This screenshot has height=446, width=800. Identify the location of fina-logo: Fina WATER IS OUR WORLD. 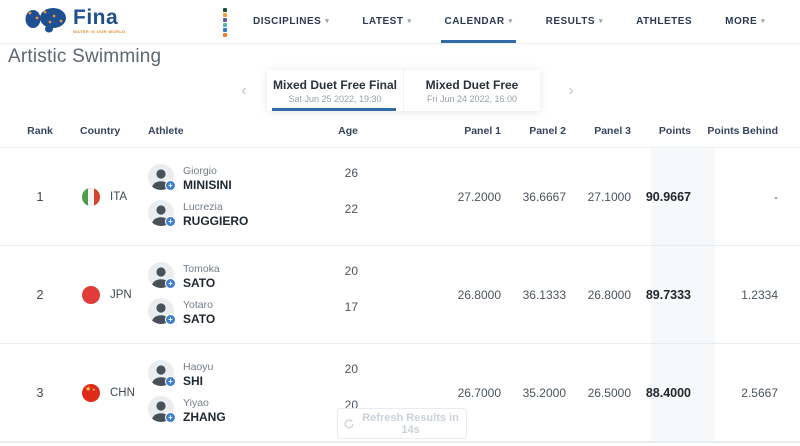
(74, 20).